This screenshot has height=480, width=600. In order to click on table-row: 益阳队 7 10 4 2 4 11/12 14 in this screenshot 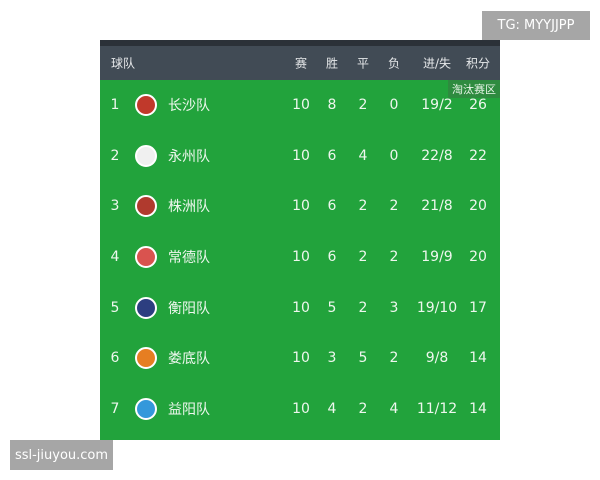, I will do `click(300, 409)`.